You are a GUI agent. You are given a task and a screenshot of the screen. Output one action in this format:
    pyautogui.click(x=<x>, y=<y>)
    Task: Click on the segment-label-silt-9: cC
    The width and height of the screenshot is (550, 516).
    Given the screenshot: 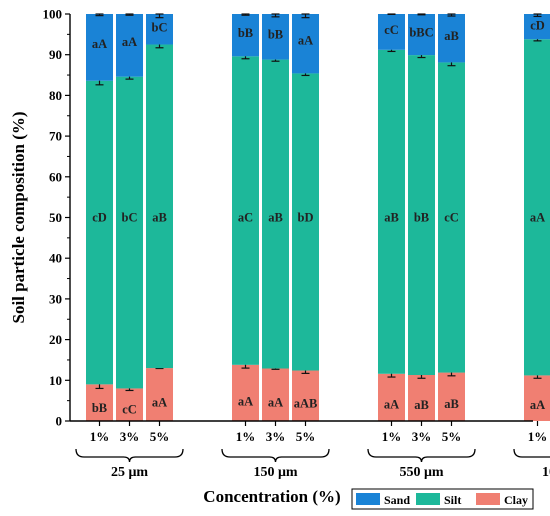 What is the action you would take?
    pyautogui.click(x=451, y=218)
    